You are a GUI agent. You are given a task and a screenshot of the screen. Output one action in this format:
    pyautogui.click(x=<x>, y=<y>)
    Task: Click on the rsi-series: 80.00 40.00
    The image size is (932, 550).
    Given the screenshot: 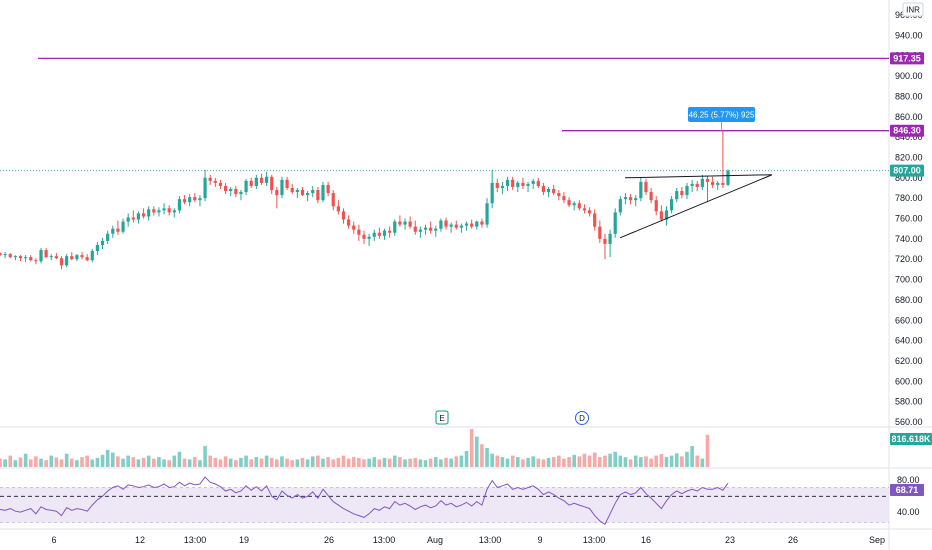 What is the action you would take?
    pyautogui.click(x=460, y=500)
    